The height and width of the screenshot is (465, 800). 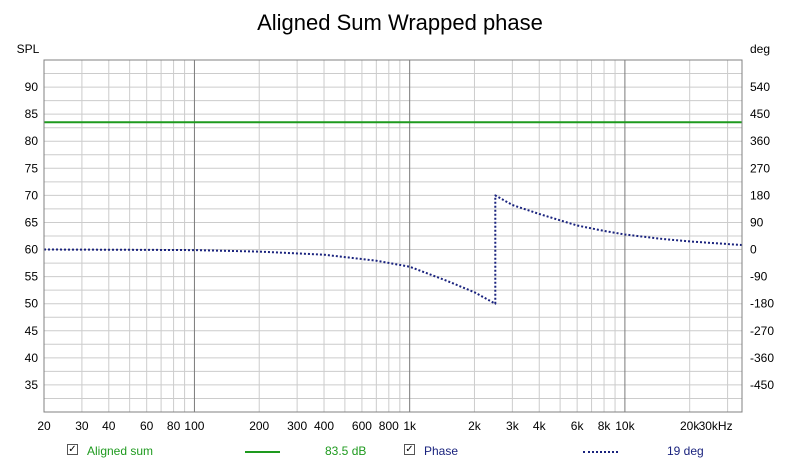 What do you see at coordinates (82, 426) in the screenshot?
I see `x-tick-label: 30` at bounding box center [82, 426].